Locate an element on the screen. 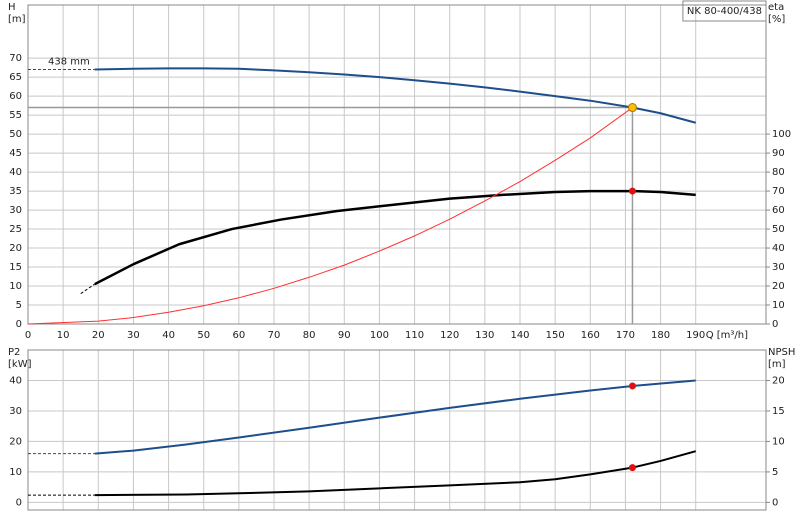 The width and height of the screenshot is (800, 520). x-tick-label: 140 is located at coordinates (519, 335).